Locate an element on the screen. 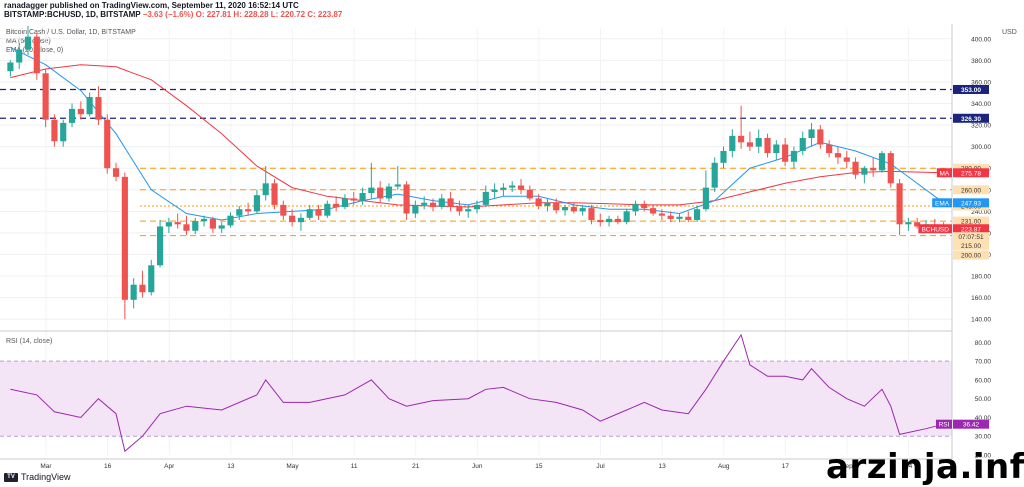 The image size is (1024, 487). time-tick-label: 17 is located at coordinates (786, 466).